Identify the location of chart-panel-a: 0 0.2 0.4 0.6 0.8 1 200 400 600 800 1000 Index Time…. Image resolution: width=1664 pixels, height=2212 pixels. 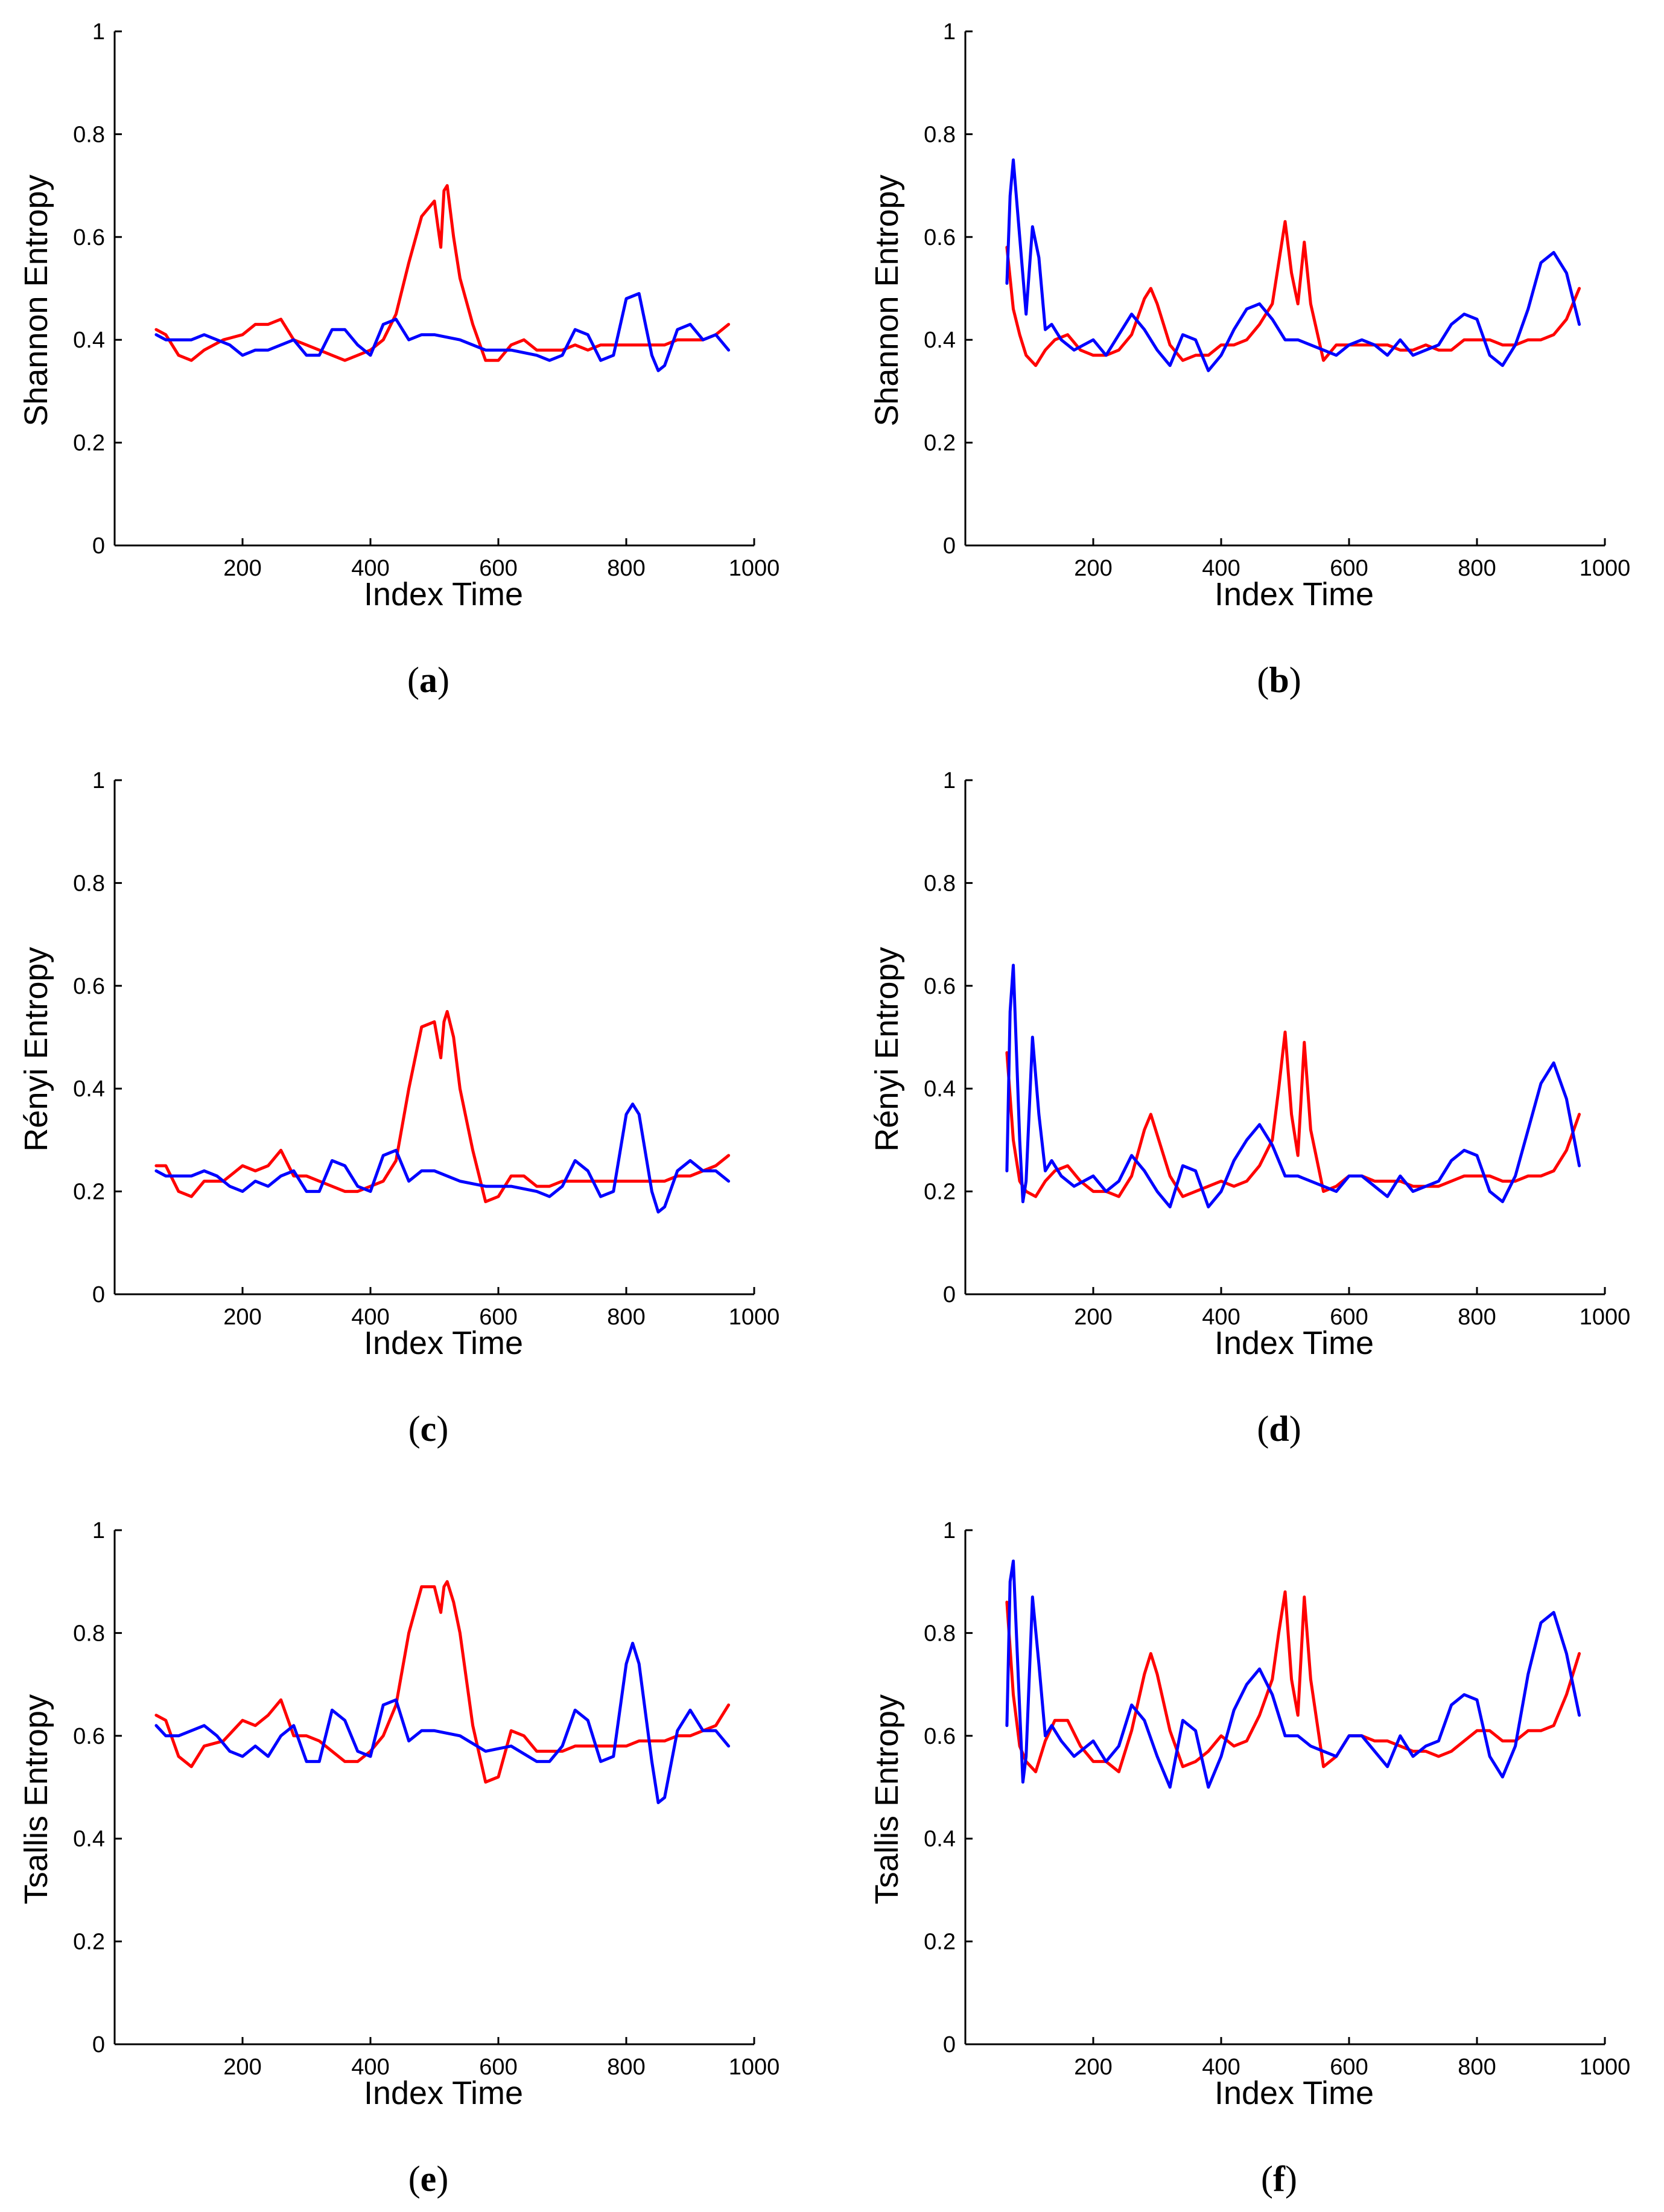
(399, 359).